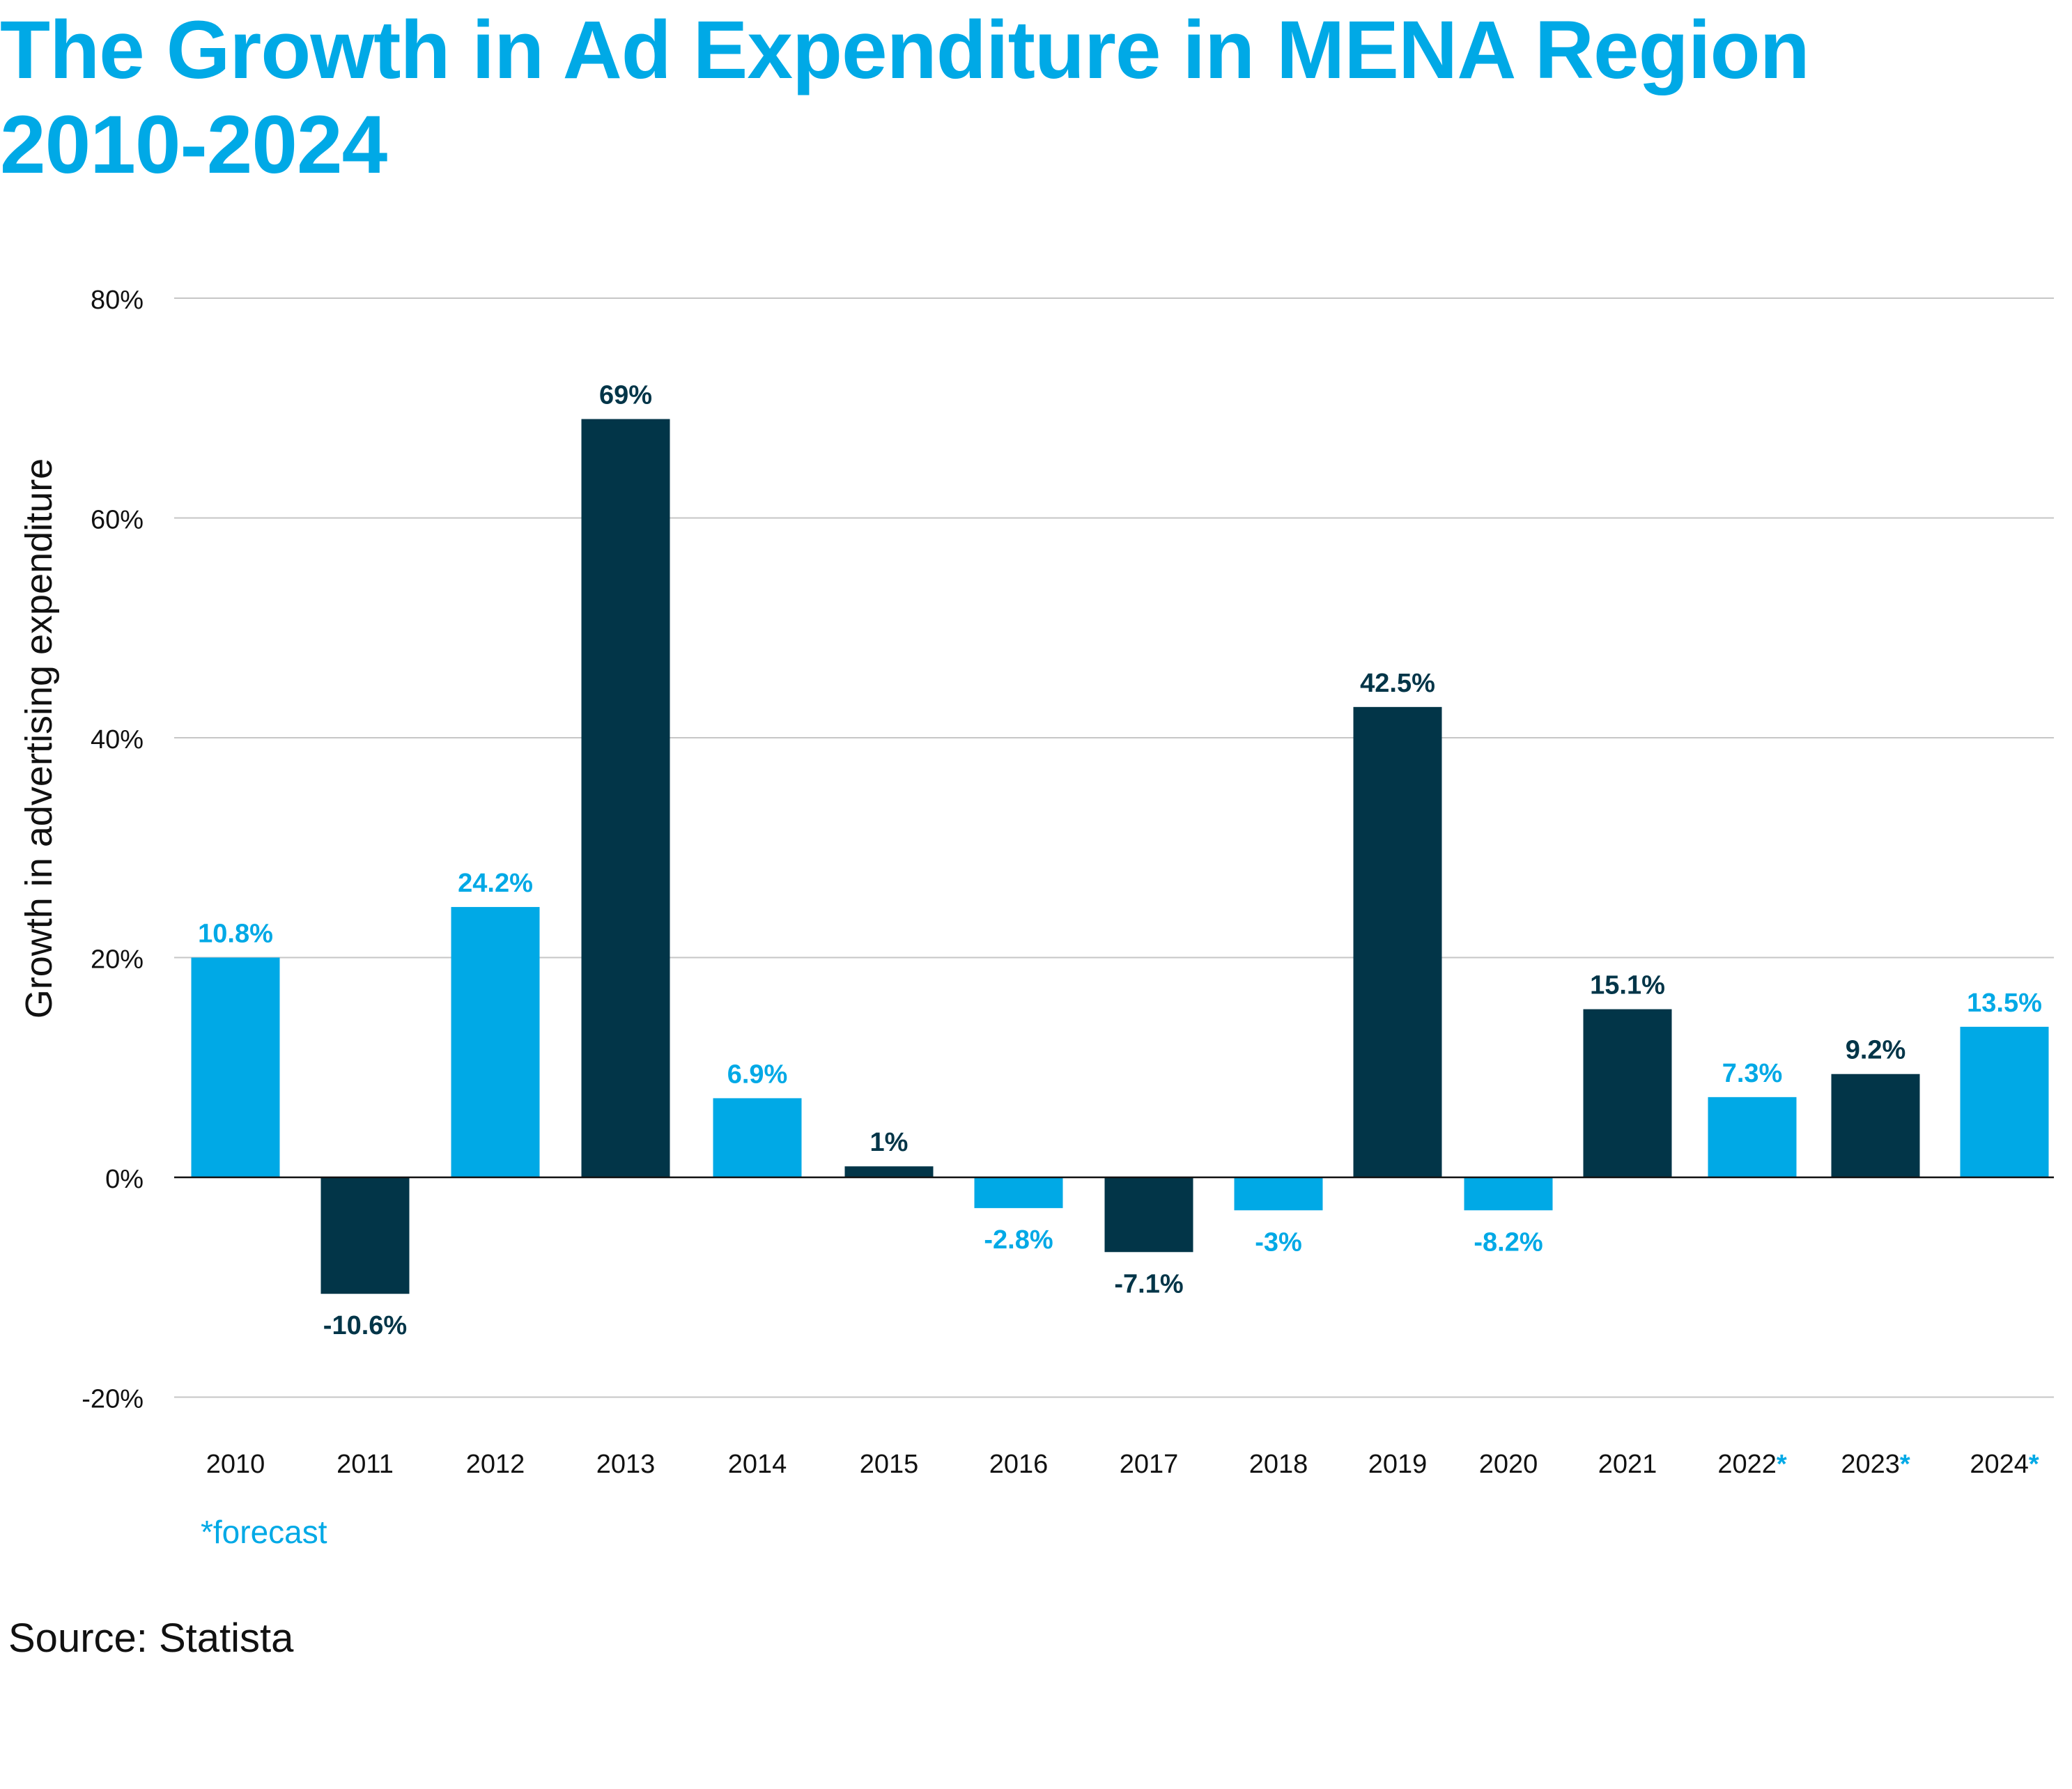 This screenshot has width=2072, height=1789. What do you see at coordinates (1876, 1125) in the screenshot?
I see `bar-2023` at bounding box center [1876, 1125].